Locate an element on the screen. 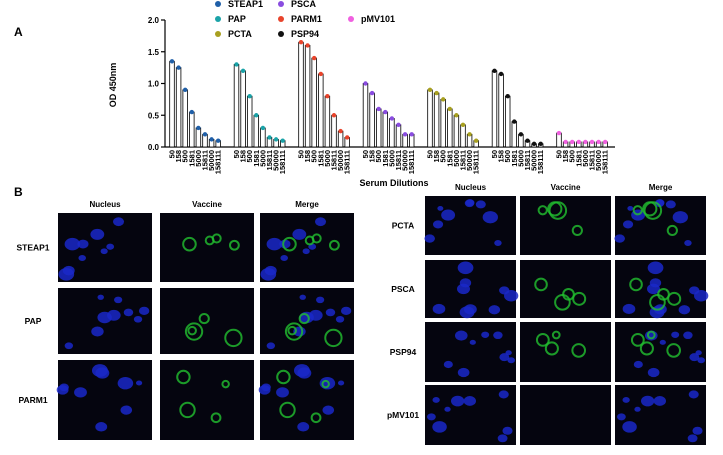 The image size is (723, 455). row-label: PSCA is located at coordinates (403, 289).